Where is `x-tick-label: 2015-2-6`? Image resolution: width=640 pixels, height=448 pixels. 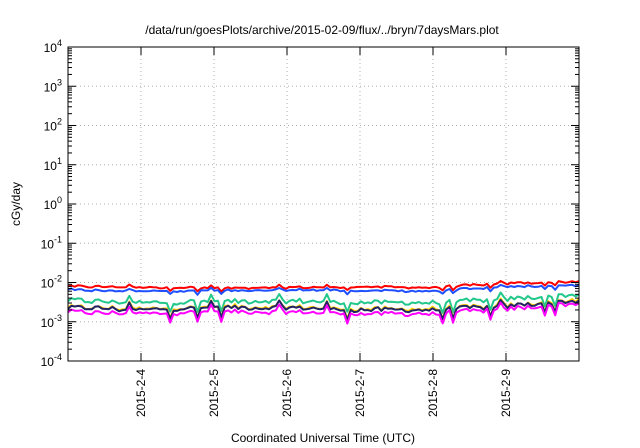
x-tick-label: 2015-2-6 is located at coordinates (287, 393).